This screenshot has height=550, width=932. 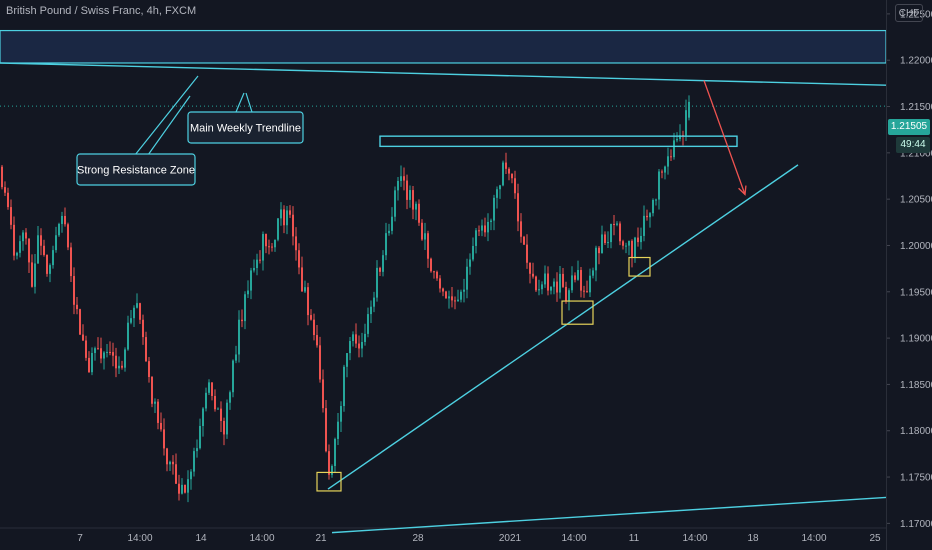 I want to click on x-tick-label: 21, so click(x=321, y=538).